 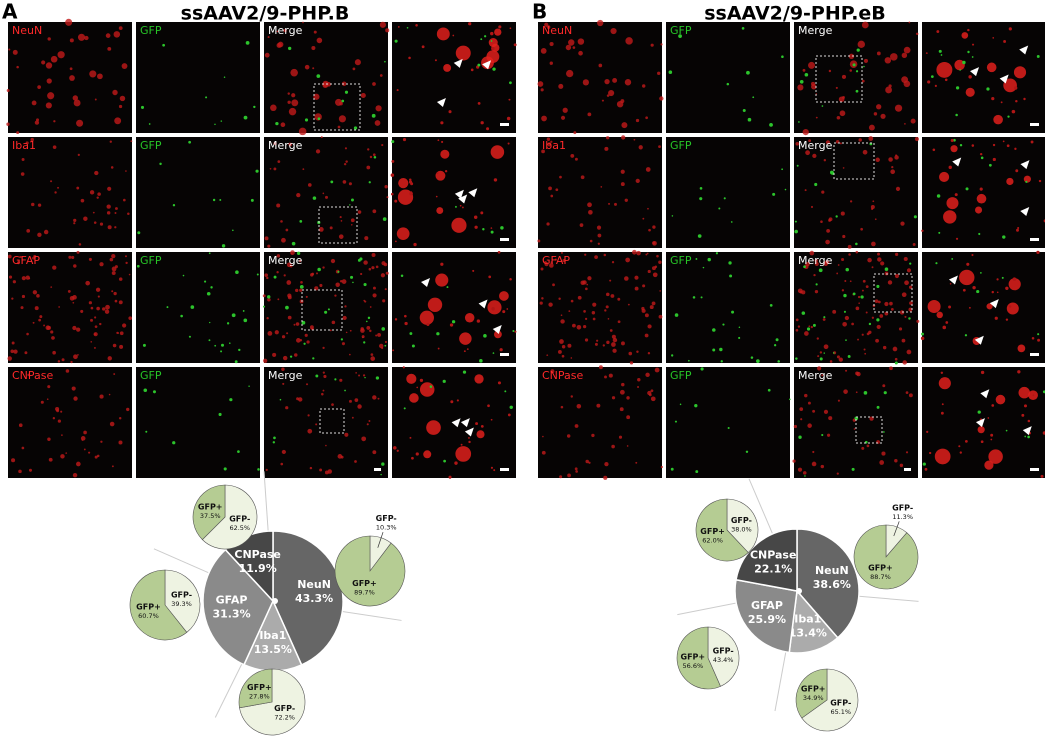 I want to click on slice-value: 72.2%, so click(x=284, y=718).